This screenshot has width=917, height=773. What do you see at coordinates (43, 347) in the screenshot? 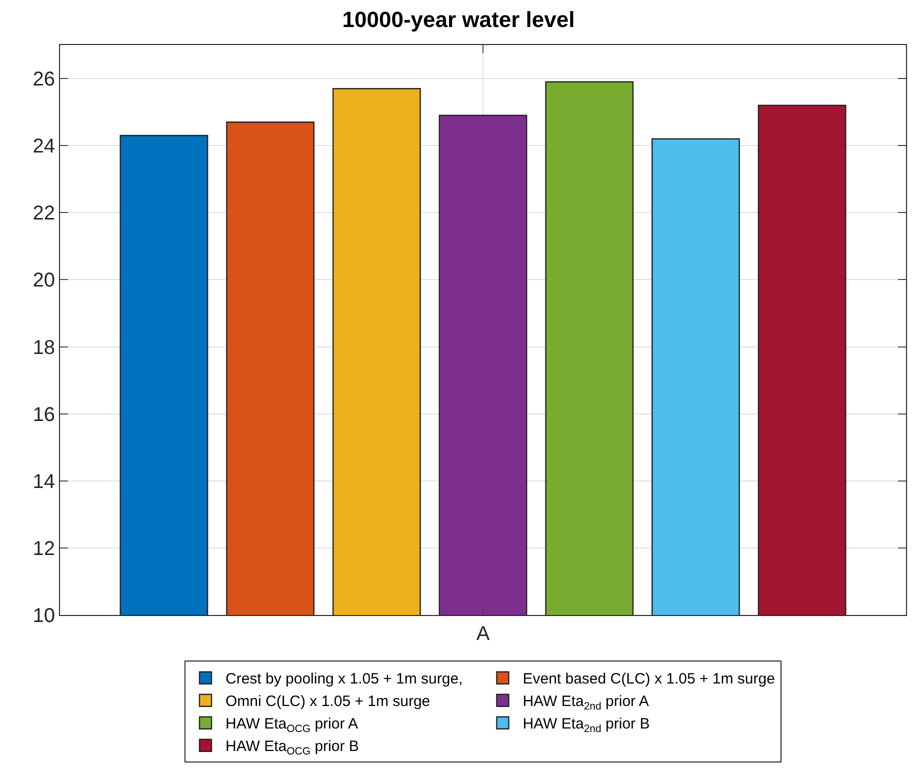
I see `y-tick-label: 18` at bounding box center [43, 347].